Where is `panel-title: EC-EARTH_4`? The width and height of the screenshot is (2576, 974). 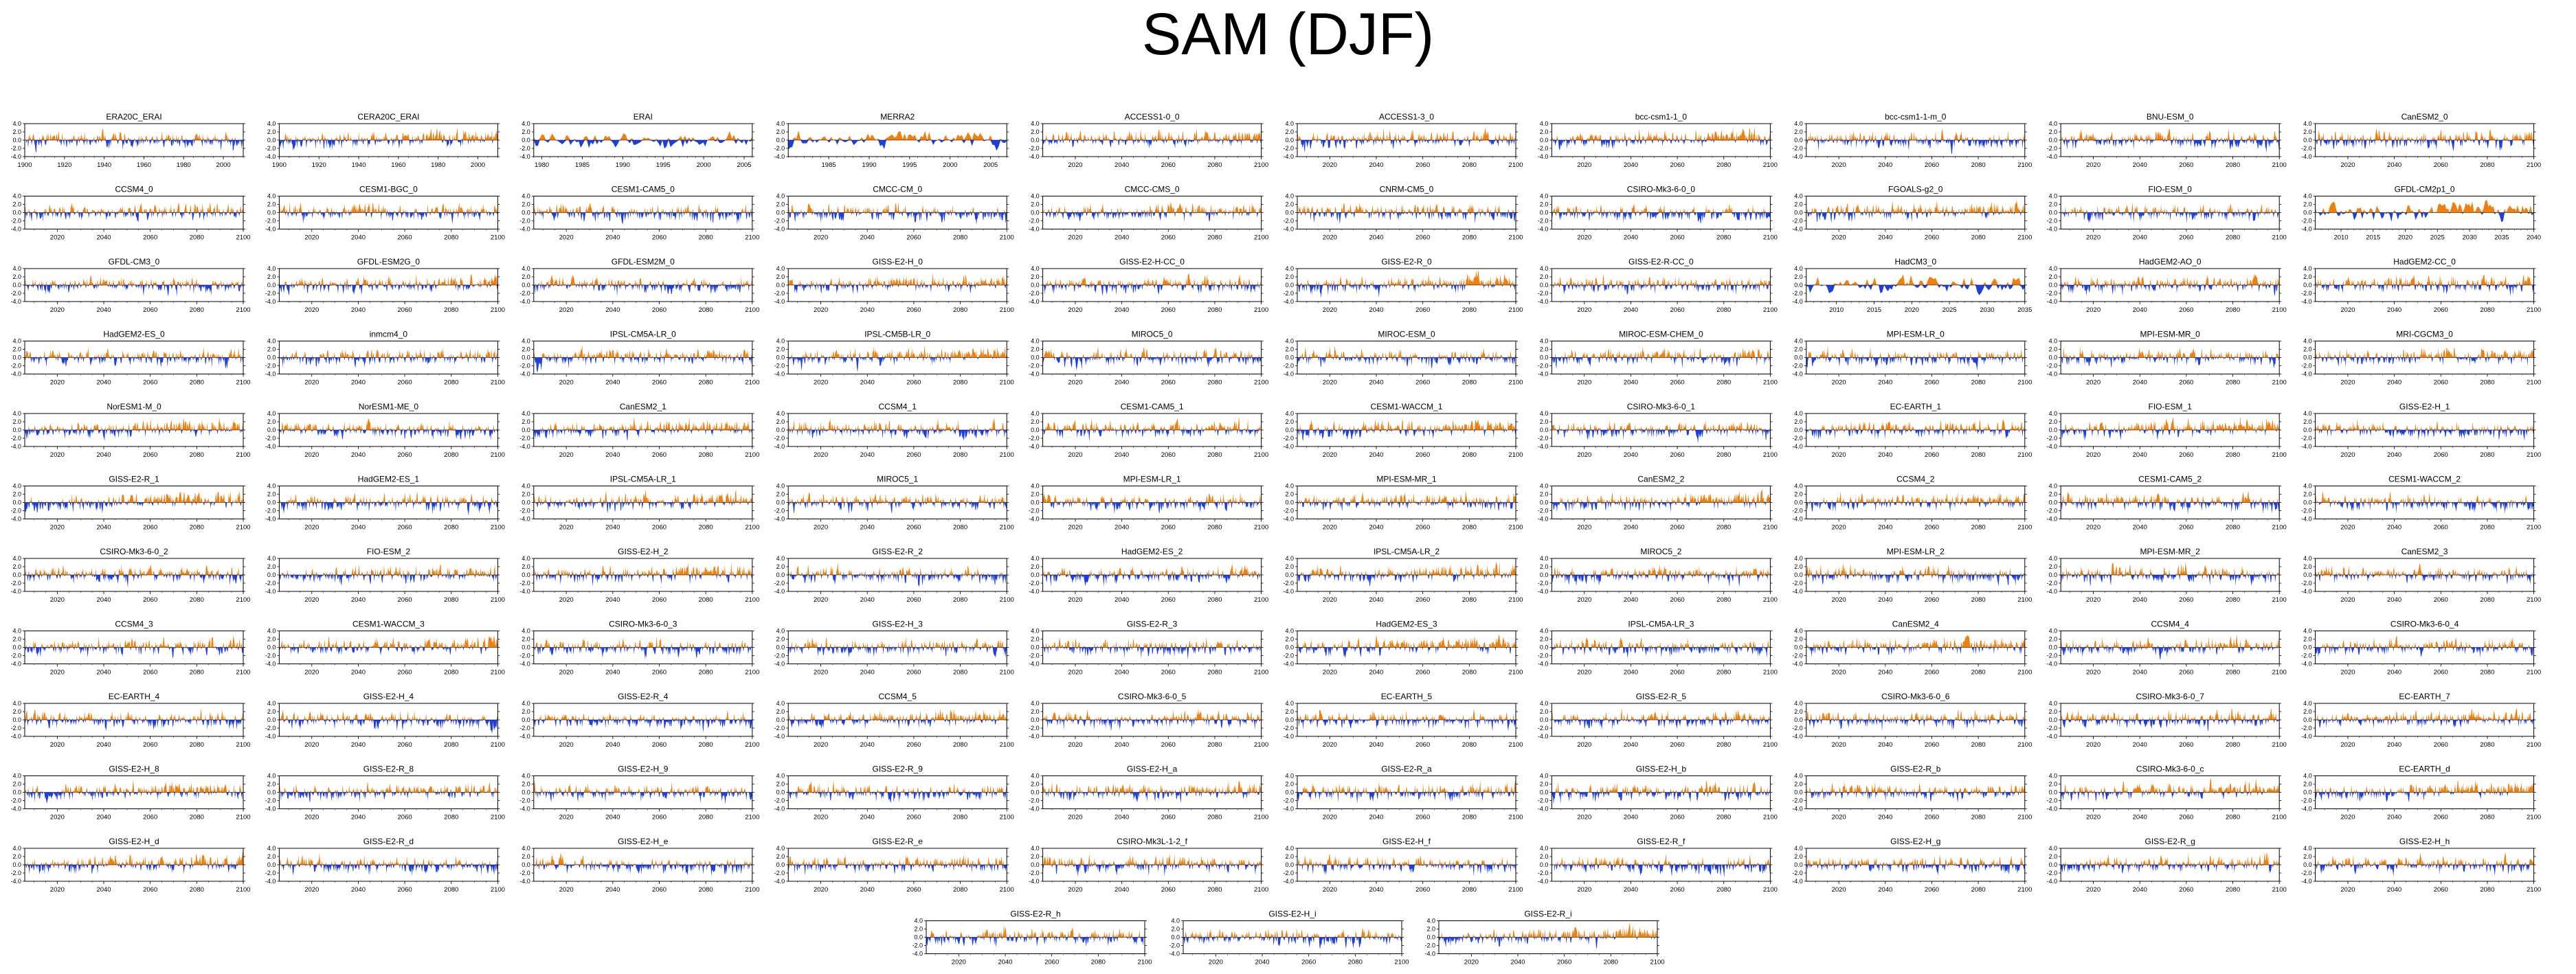
panel-title: EC-EARTH_4 is located at coordinates (134, 697).